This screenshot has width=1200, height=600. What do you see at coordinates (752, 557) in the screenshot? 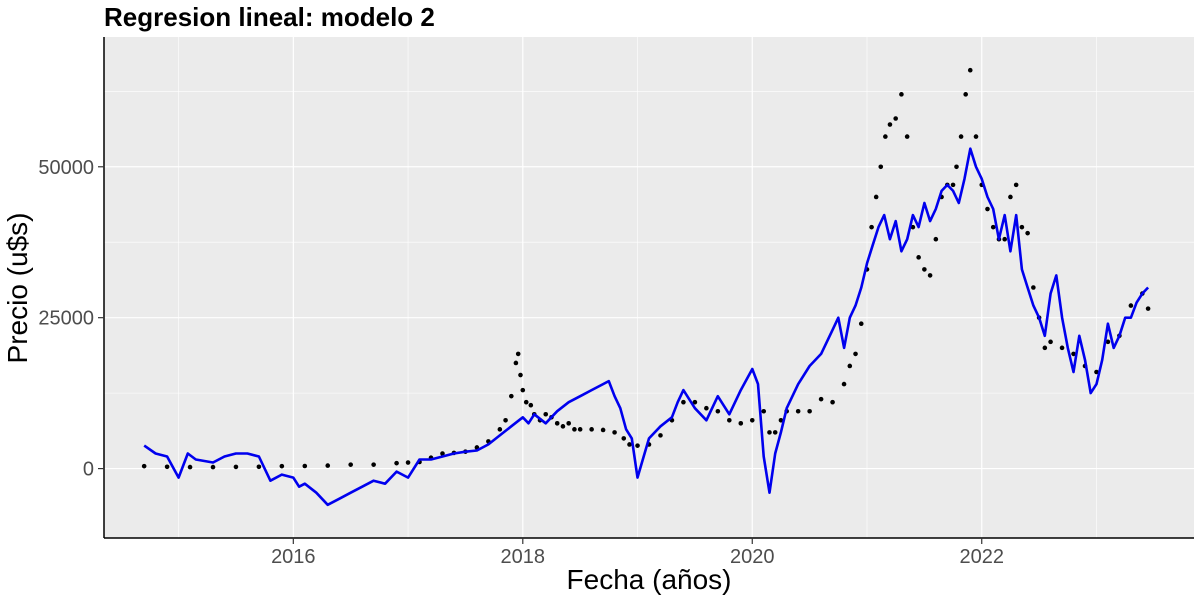
I see `x-tick-label: 2020` at bounding box center [752, 557].